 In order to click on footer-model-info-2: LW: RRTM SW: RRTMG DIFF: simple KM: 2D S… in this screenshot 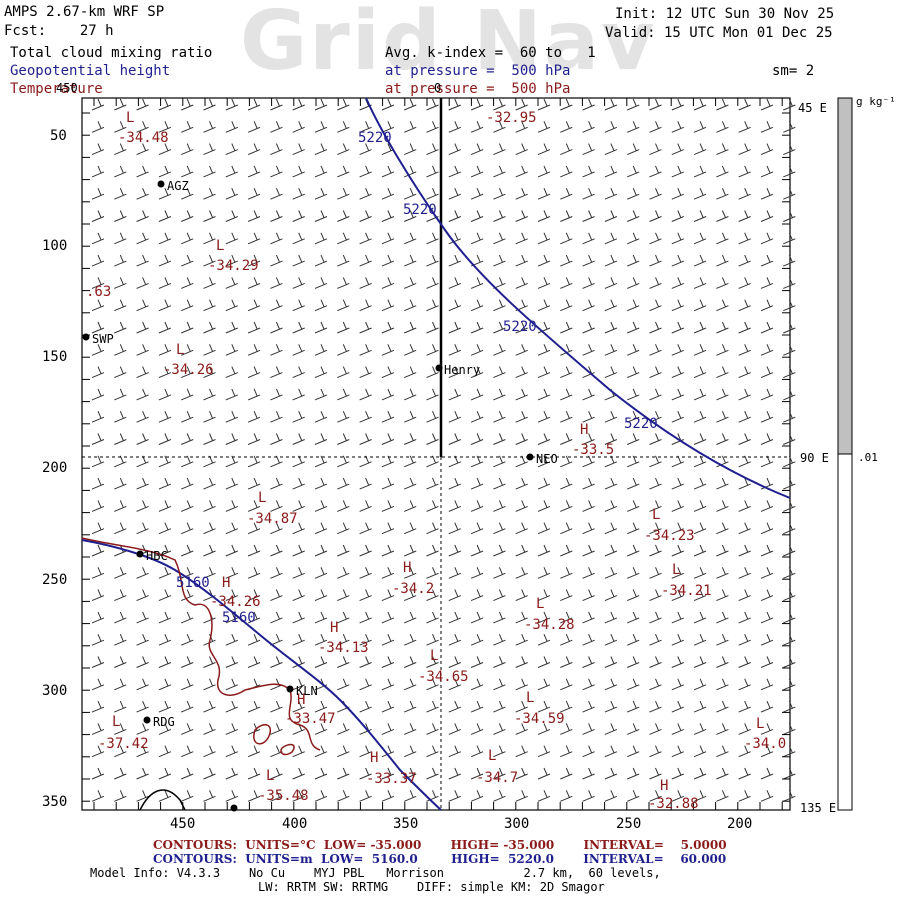, I will do `click(431, 887)`.